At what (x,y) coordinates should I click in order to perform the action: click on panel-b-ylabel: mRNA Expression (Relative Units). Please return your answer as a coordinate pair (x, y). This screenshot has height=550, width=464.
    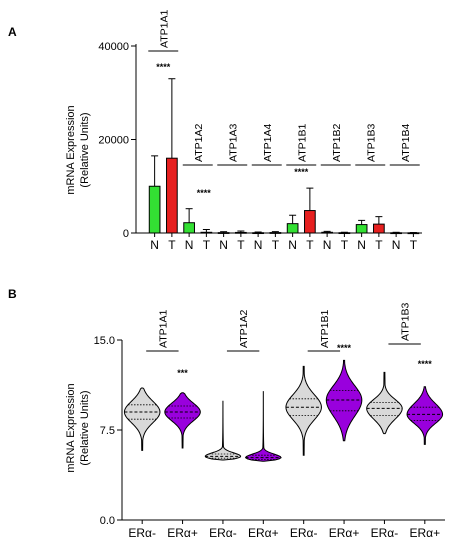
    Looking at the image, I should click on (78, 427).